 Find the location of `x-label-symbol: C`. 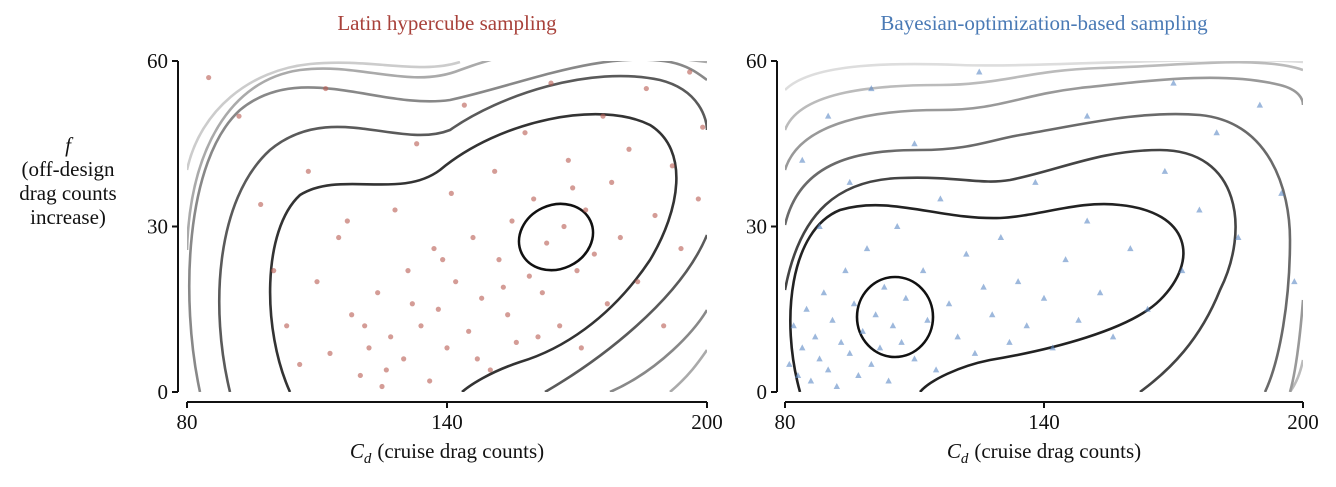

x-label-symbol: C is located at coordinates (357, 451).